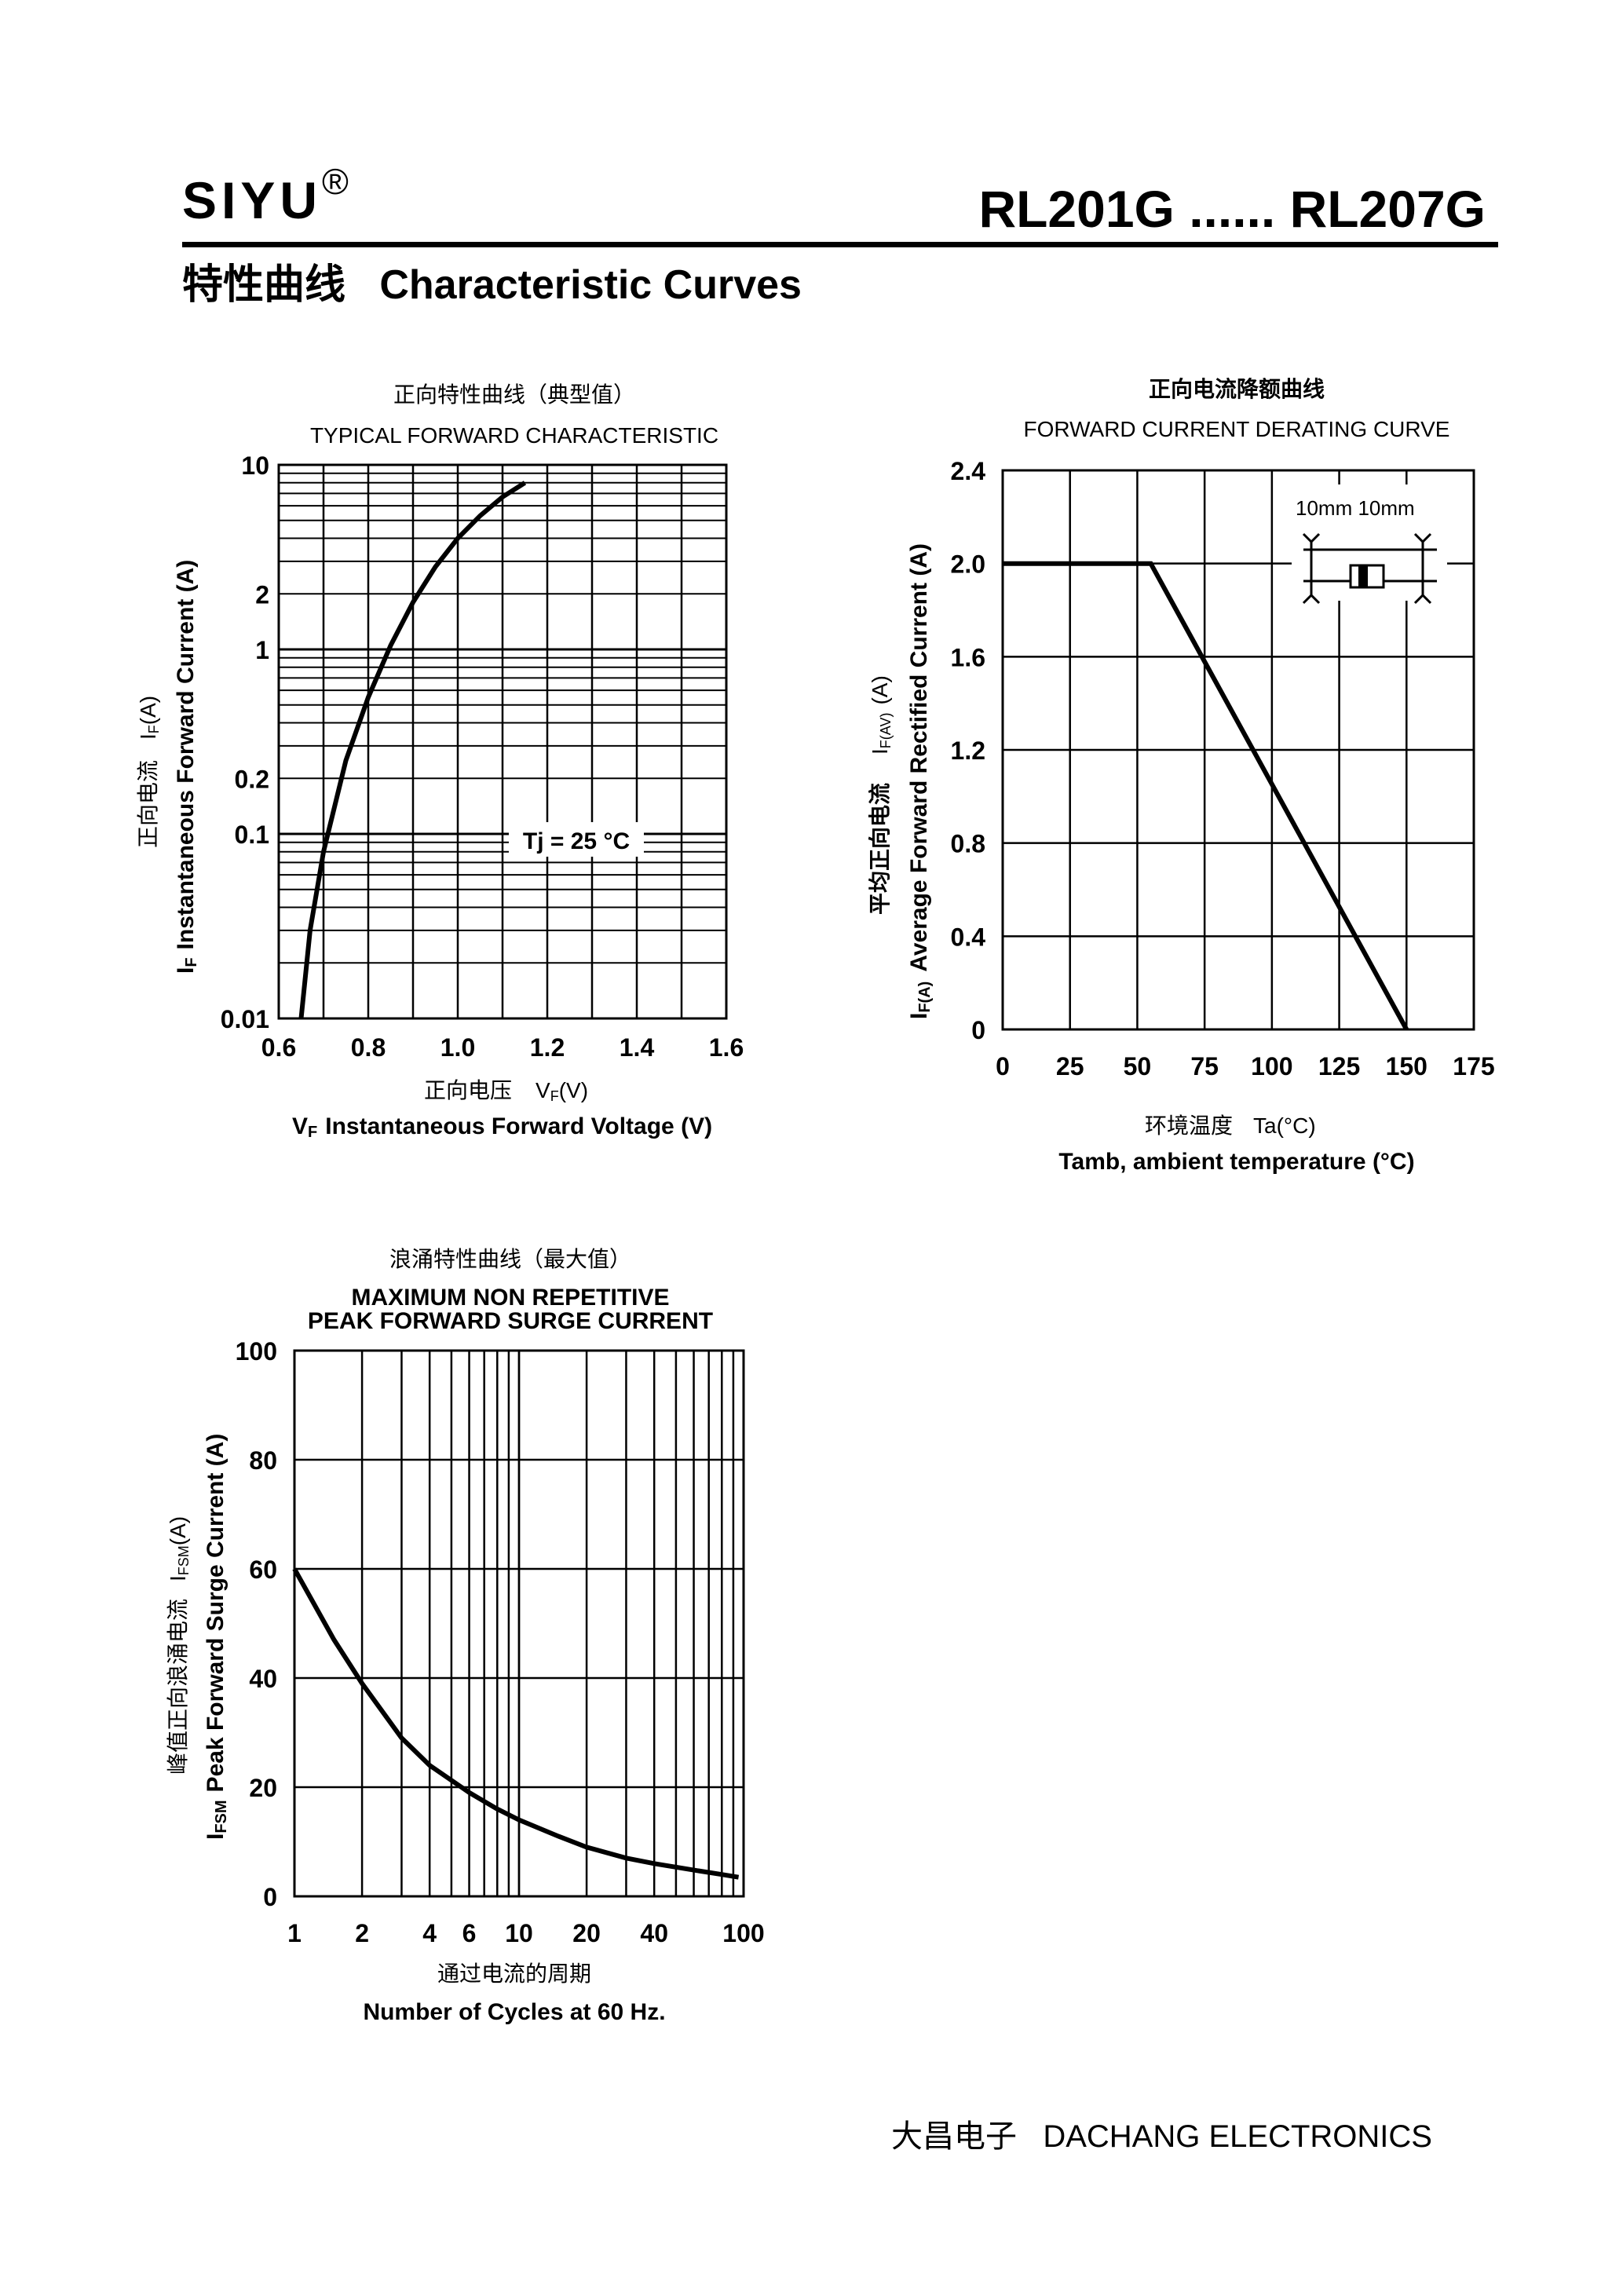  What do you see at coordinates (264, 285) in the screenshot?
I see `section-title-cn: 特性曲线` at bounding box center [264, 285].